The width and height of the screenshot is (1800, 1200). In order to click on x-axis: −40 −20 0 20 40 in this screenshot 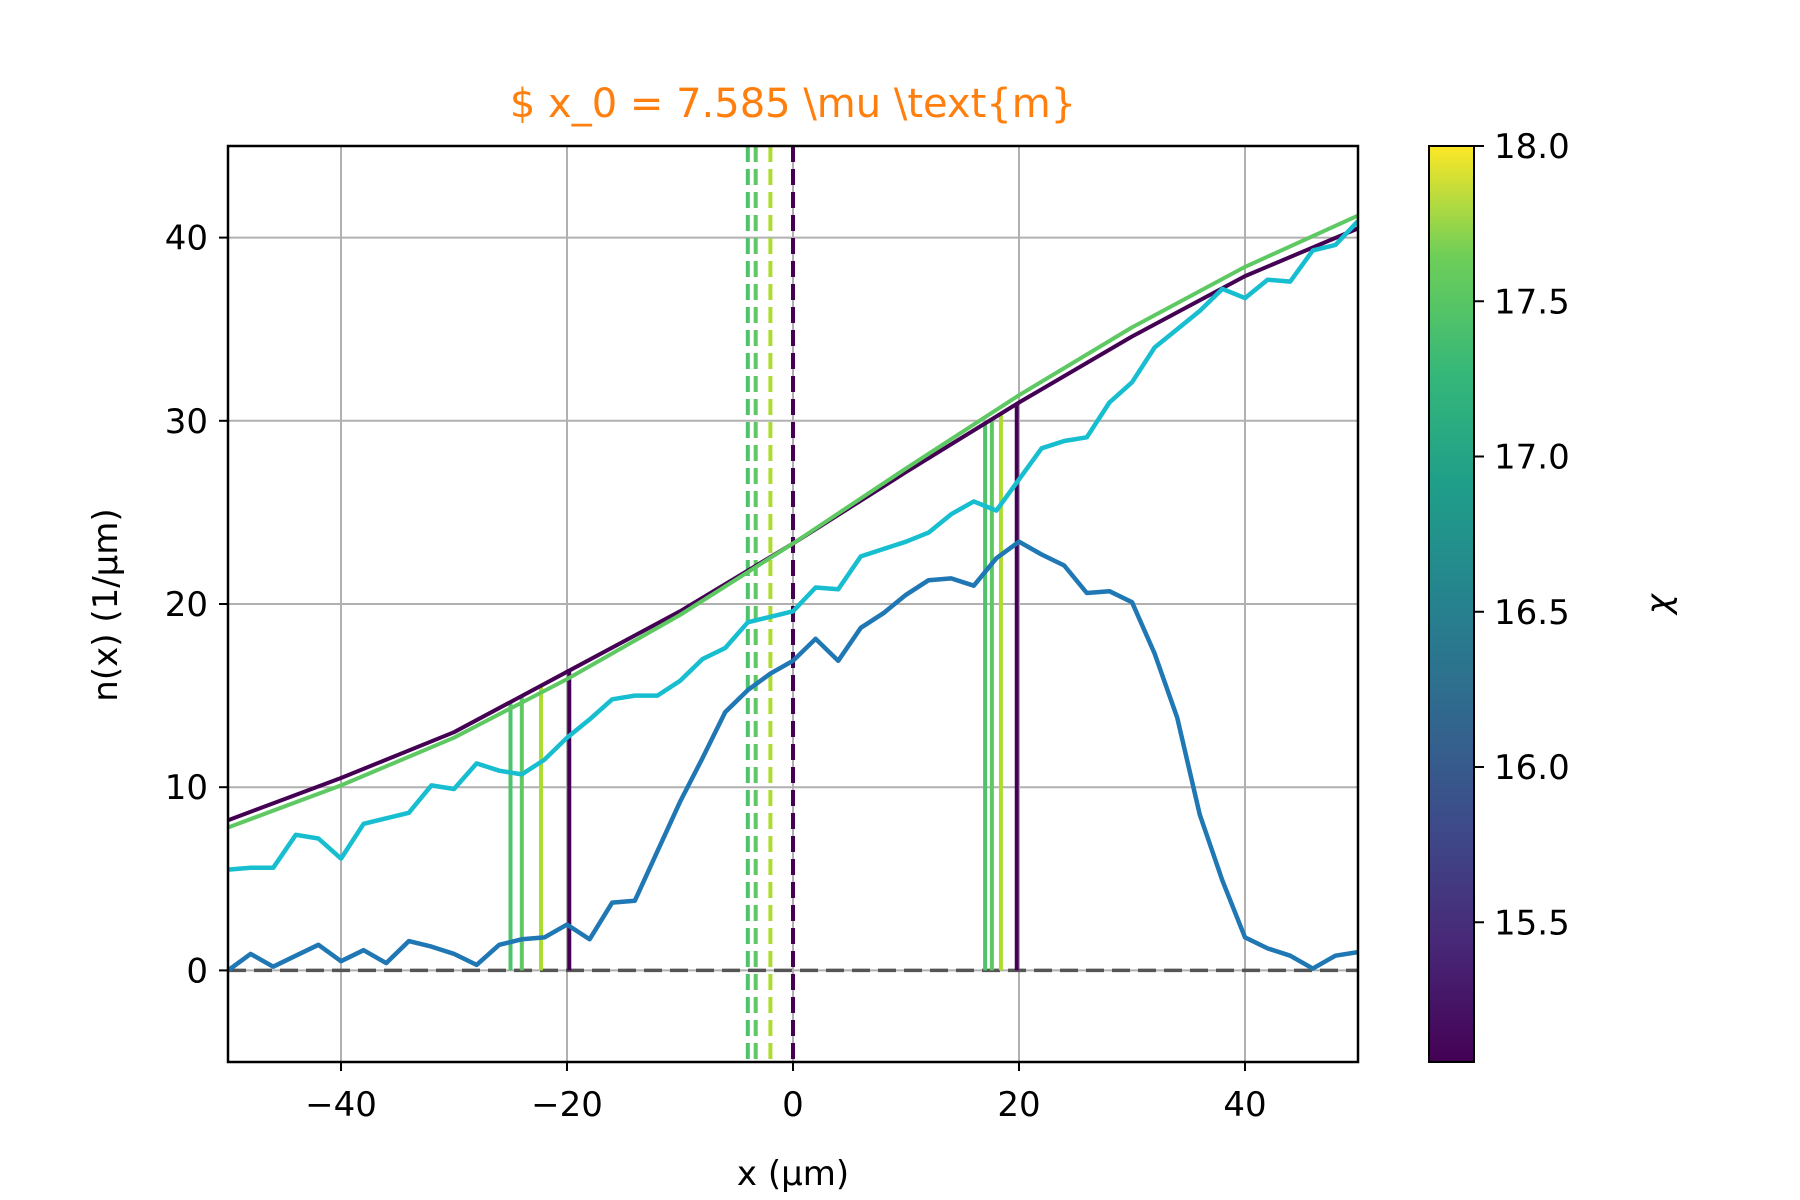, I will do `click(786, 1093)`.